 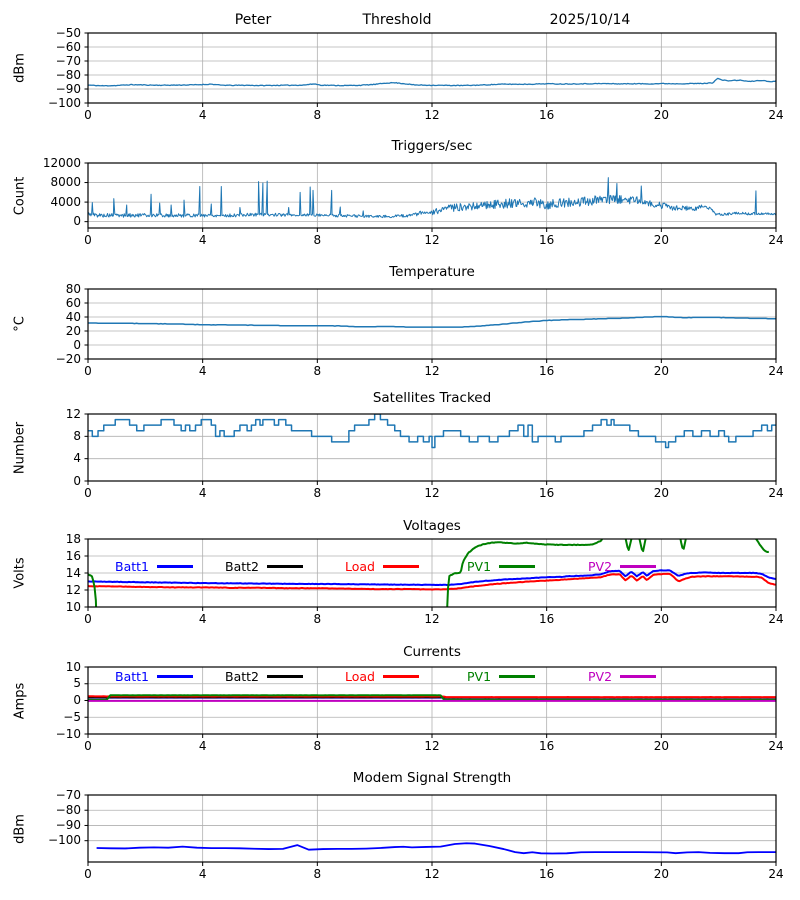 I want to click on y-tick-label: 5, so click(x=77, y=683).